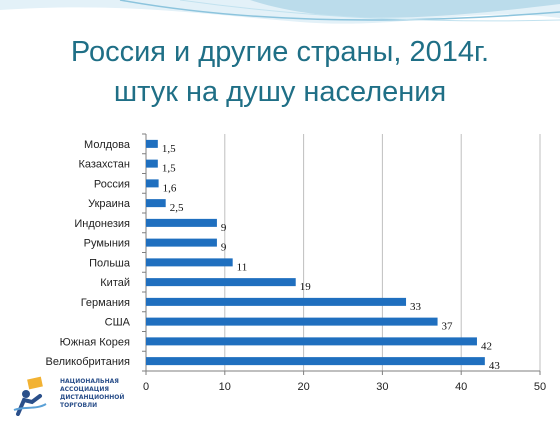 The height and width of the screenshot is (421, 560). Describe the element at coordinates (225, 387) in the screenshot. I see `x-tick-label: 10` at that location.